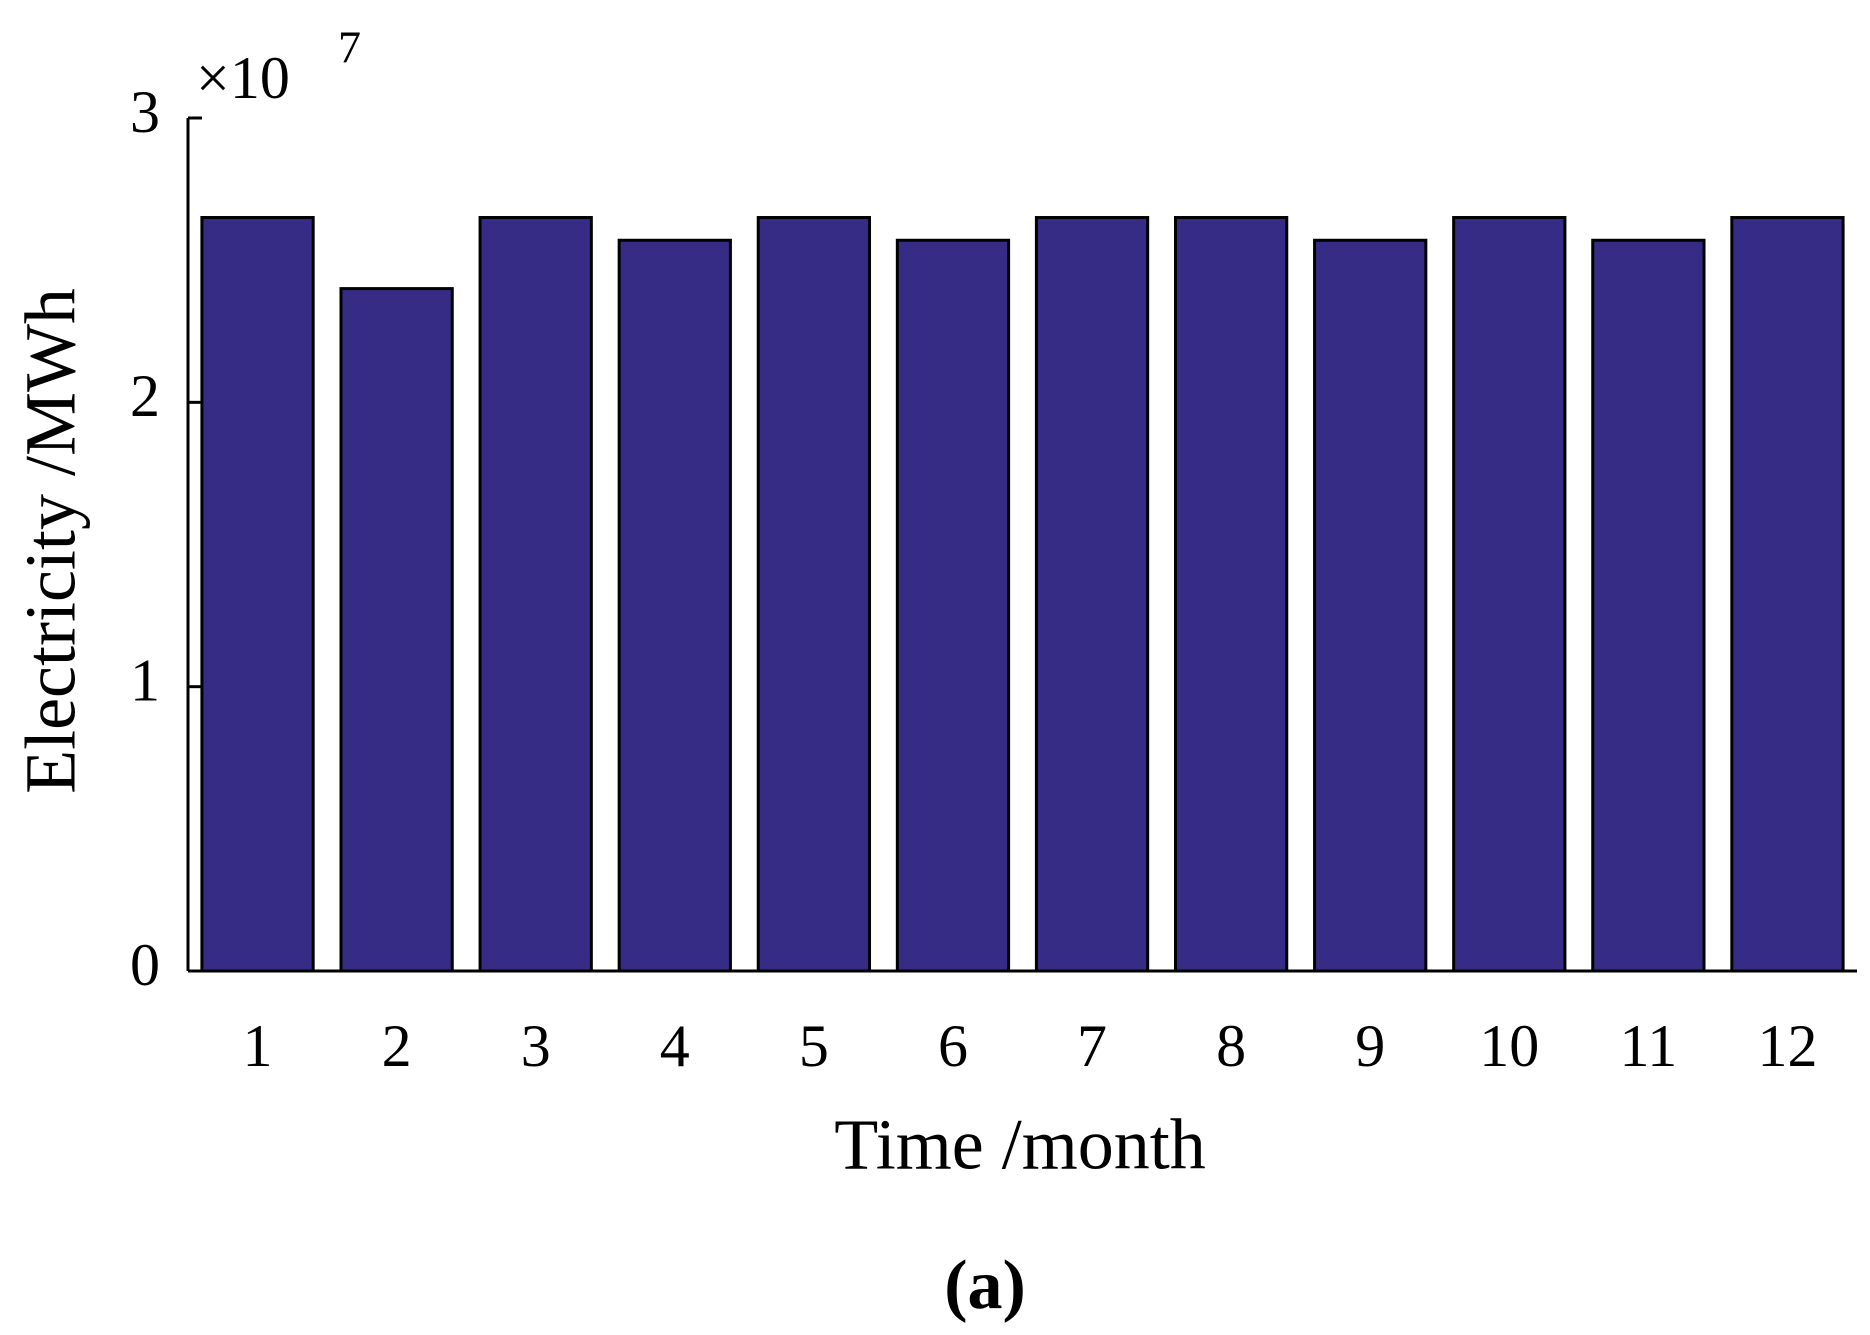 The height and width of the screenshot is (1335, 1870). I want to click on y-tick-label: 2, so click(145, 396).